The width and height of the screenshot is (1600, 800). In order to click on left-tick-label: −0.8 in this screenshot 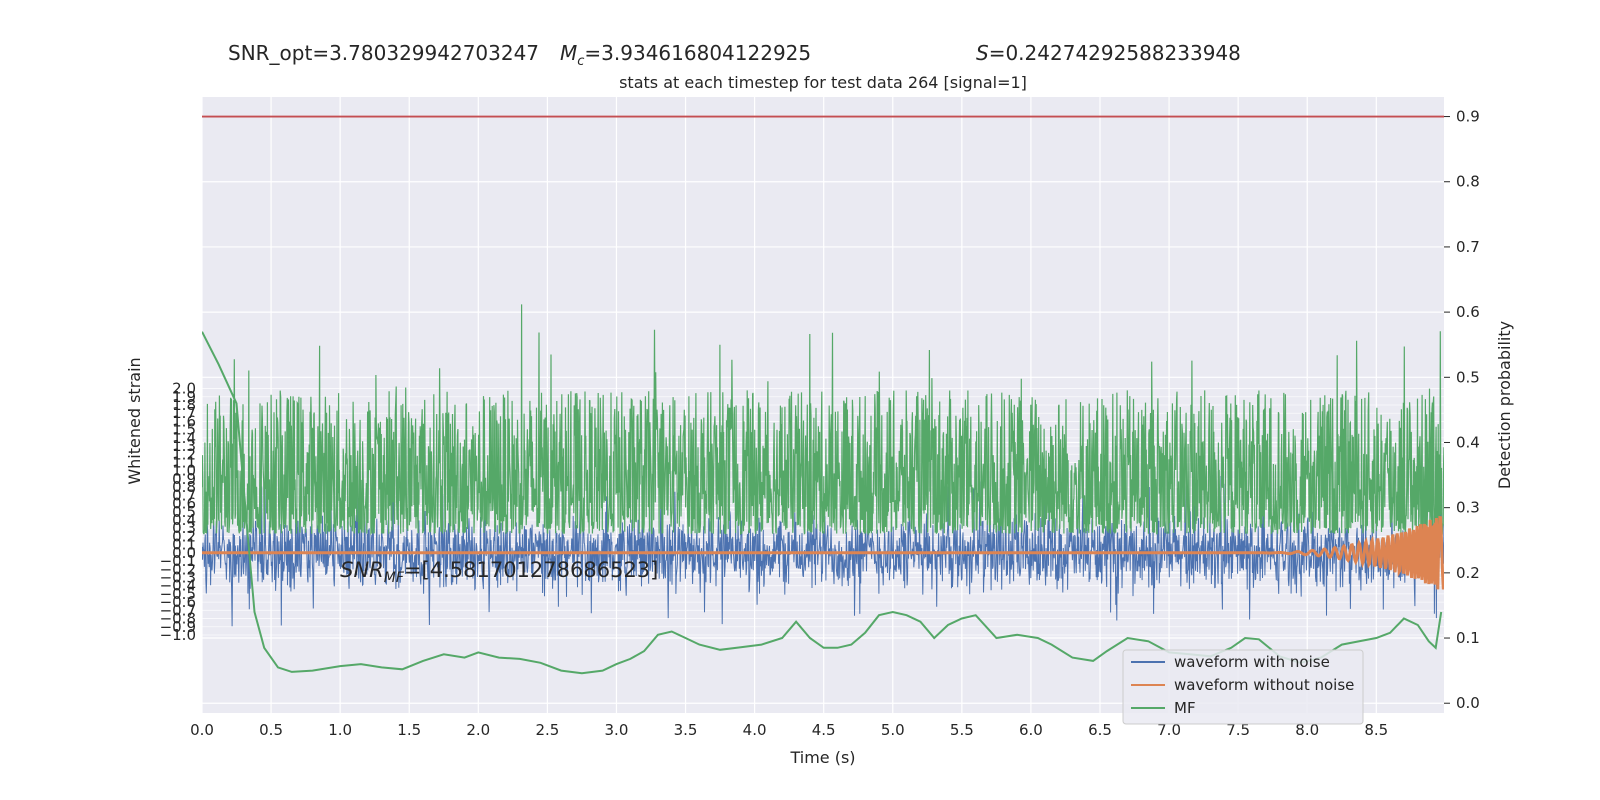, I will do `click(178, 619)`.